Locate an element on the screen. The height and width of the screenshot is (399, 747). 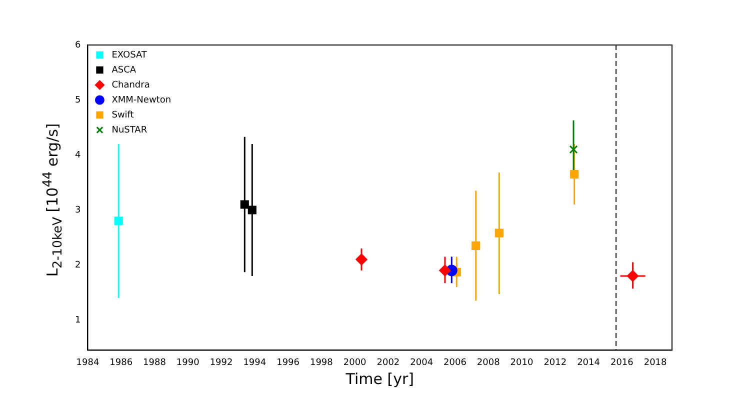
x-tick-label: 1994 is located at coordinates (254, 363).